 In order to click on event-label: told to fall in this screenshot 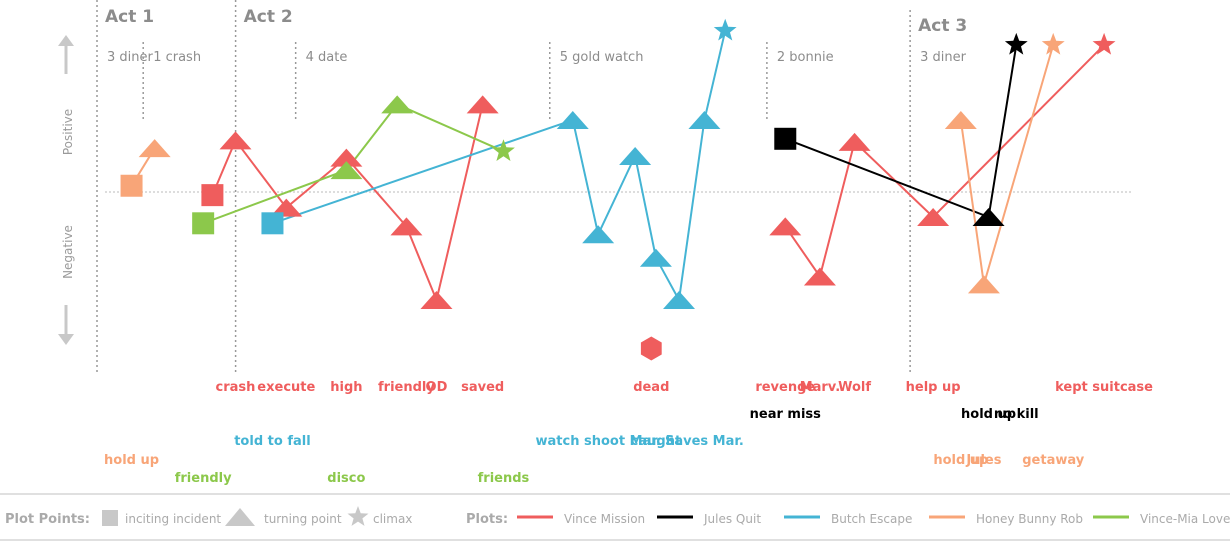, I will do `click(272, 441)`.